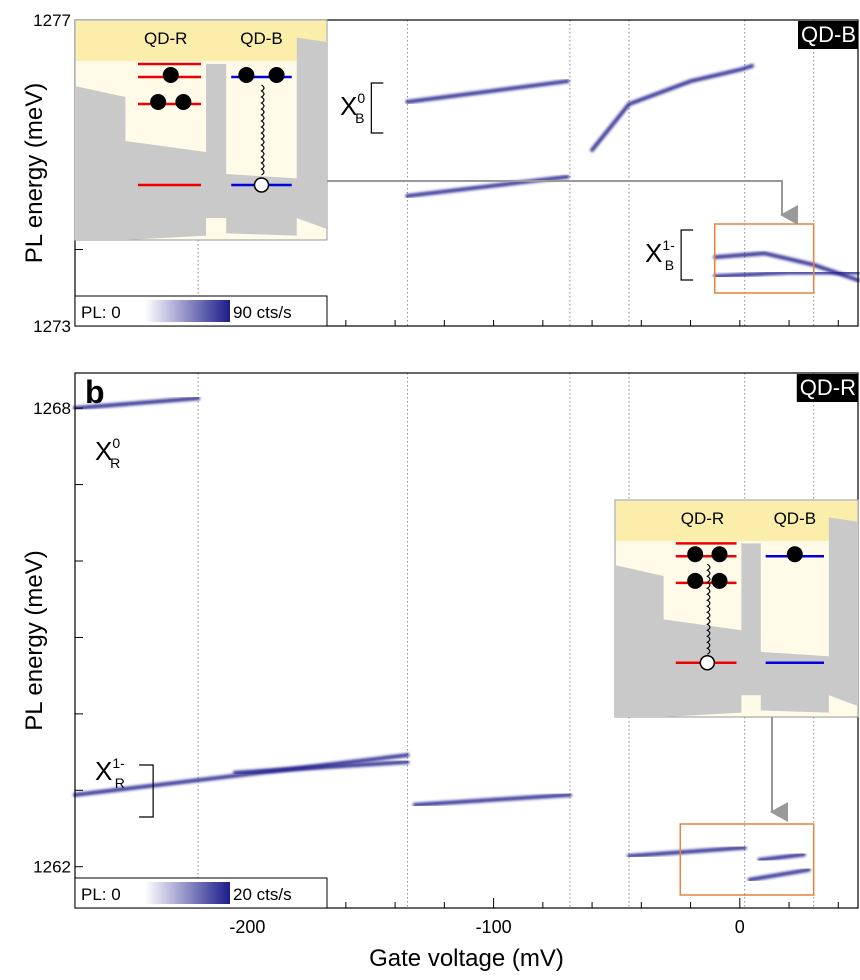 The height and width of the screenshot is (980, 860). I want to click on exciton-label: X0 R, so click(107, 453).